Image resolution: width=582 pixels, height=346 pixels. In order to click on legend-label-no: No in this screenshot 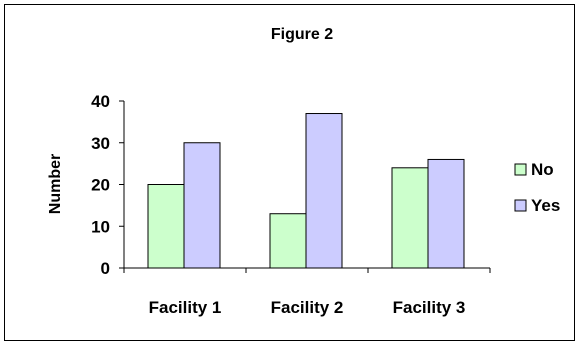, I will do `click(542, 169)`.